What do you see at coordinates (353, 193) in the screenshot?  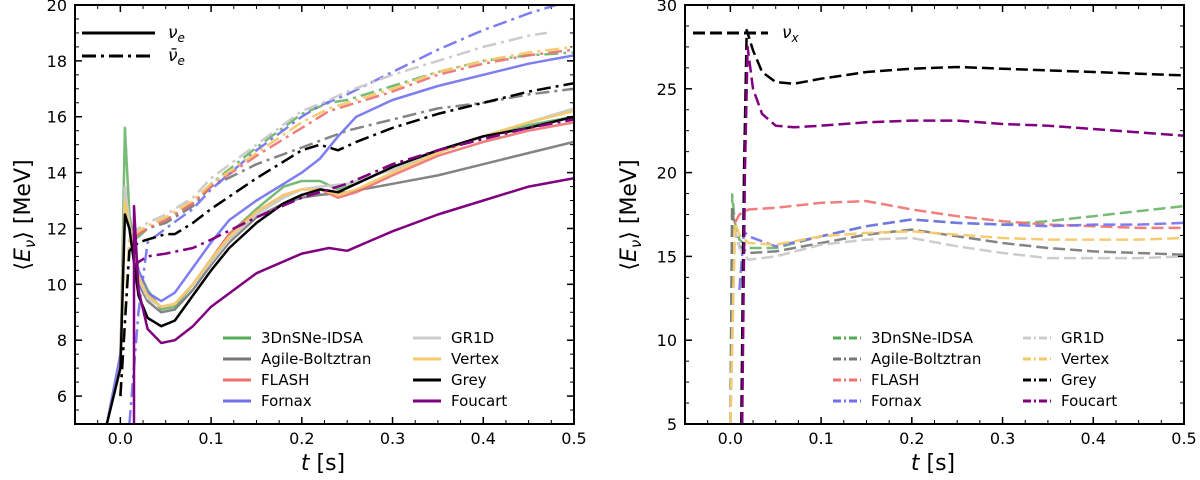 I see `series-foucart-anti-nu-e` at bounding box center [353, 193].